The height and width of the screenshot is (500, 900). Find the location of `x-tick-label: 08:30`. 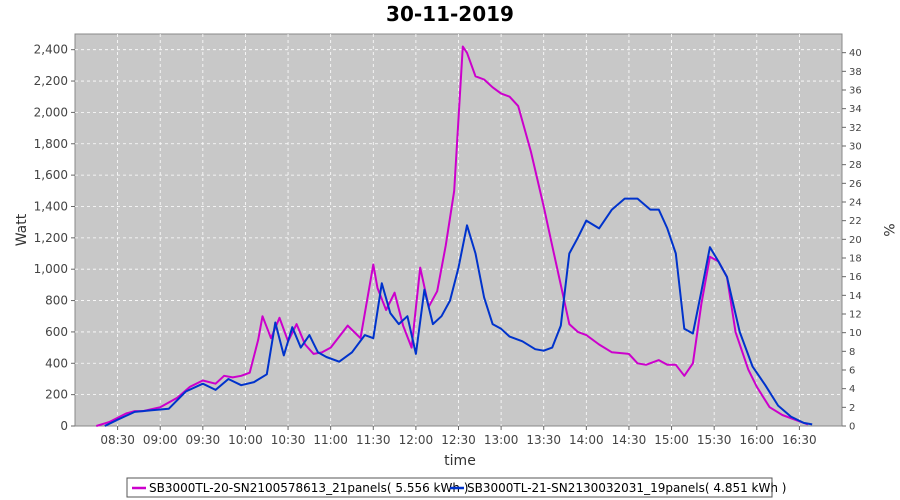

x-tick-label: 08:30 is located at coordinates (117, 440).